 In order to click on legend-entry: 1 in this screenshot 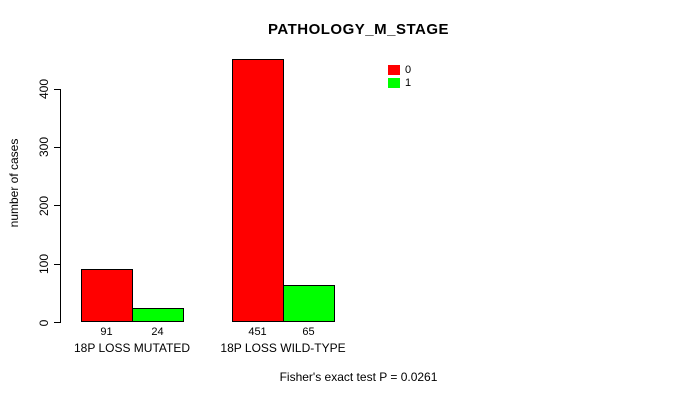, I will do `click(399, 83)`.